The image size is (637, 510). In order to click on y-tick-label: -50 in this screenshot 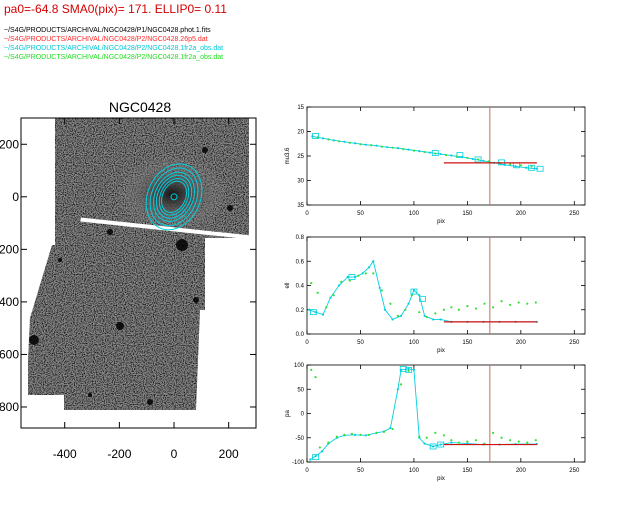, I will do `click(299, 439)`.